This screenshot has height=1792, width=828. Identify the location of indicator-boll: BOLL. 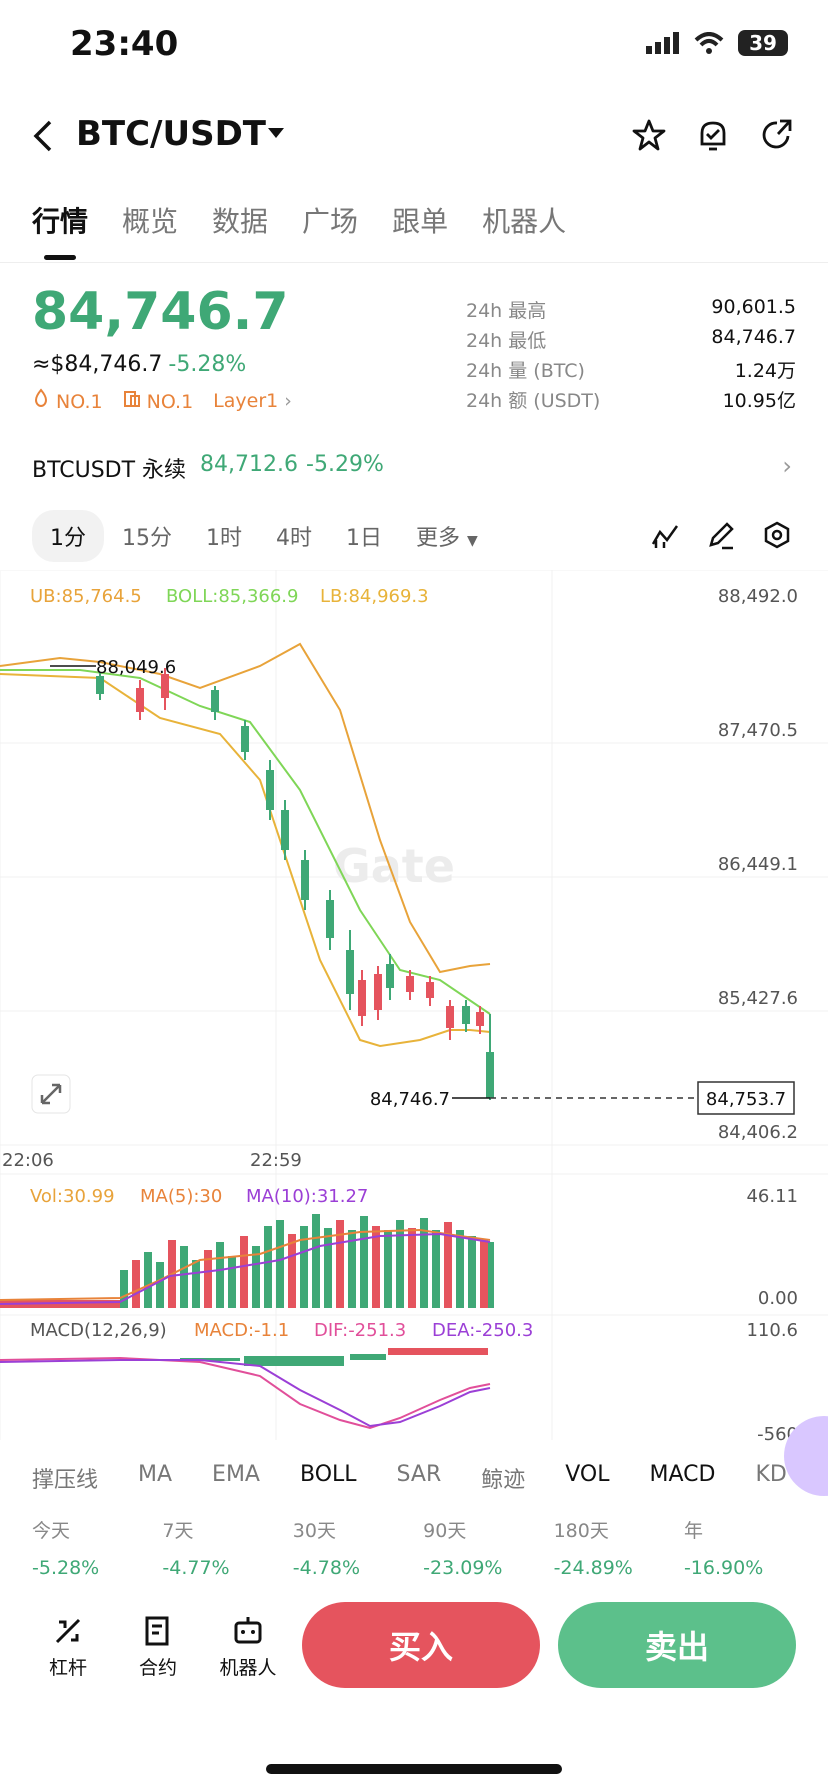
(328, 1474).